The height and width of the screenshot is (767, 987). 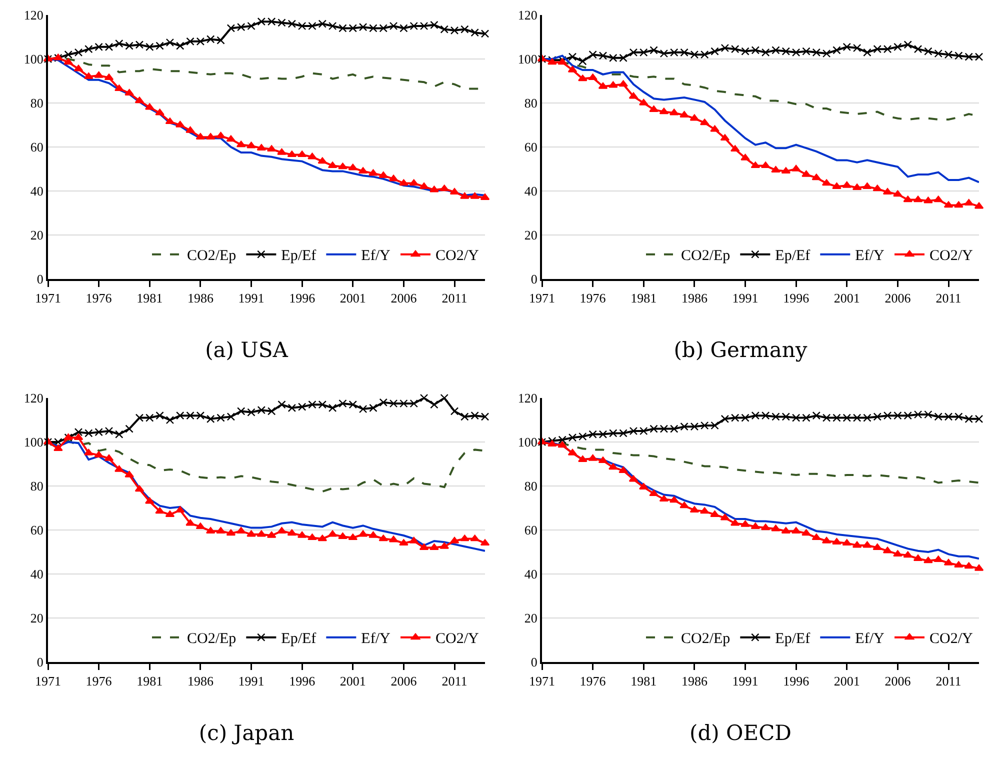 I want to click on text: (c) Japan, so click(x=247, y=733).